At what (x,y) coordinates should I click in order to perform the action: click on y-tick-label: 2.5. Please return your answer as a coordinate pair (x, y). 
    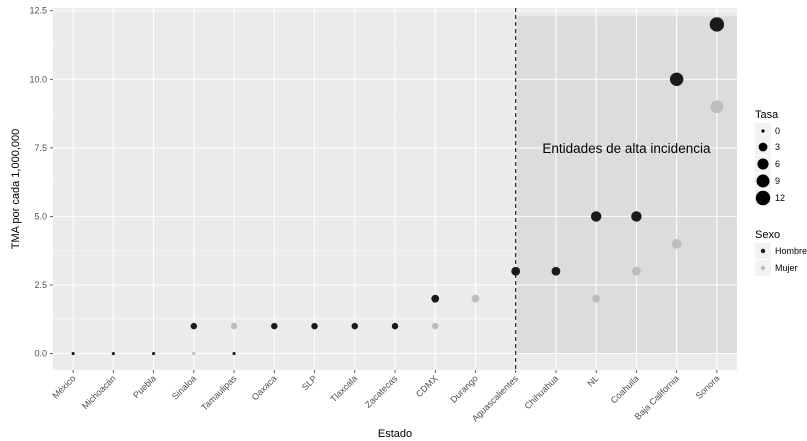
    Looking at the image, I should click on (40, 285).